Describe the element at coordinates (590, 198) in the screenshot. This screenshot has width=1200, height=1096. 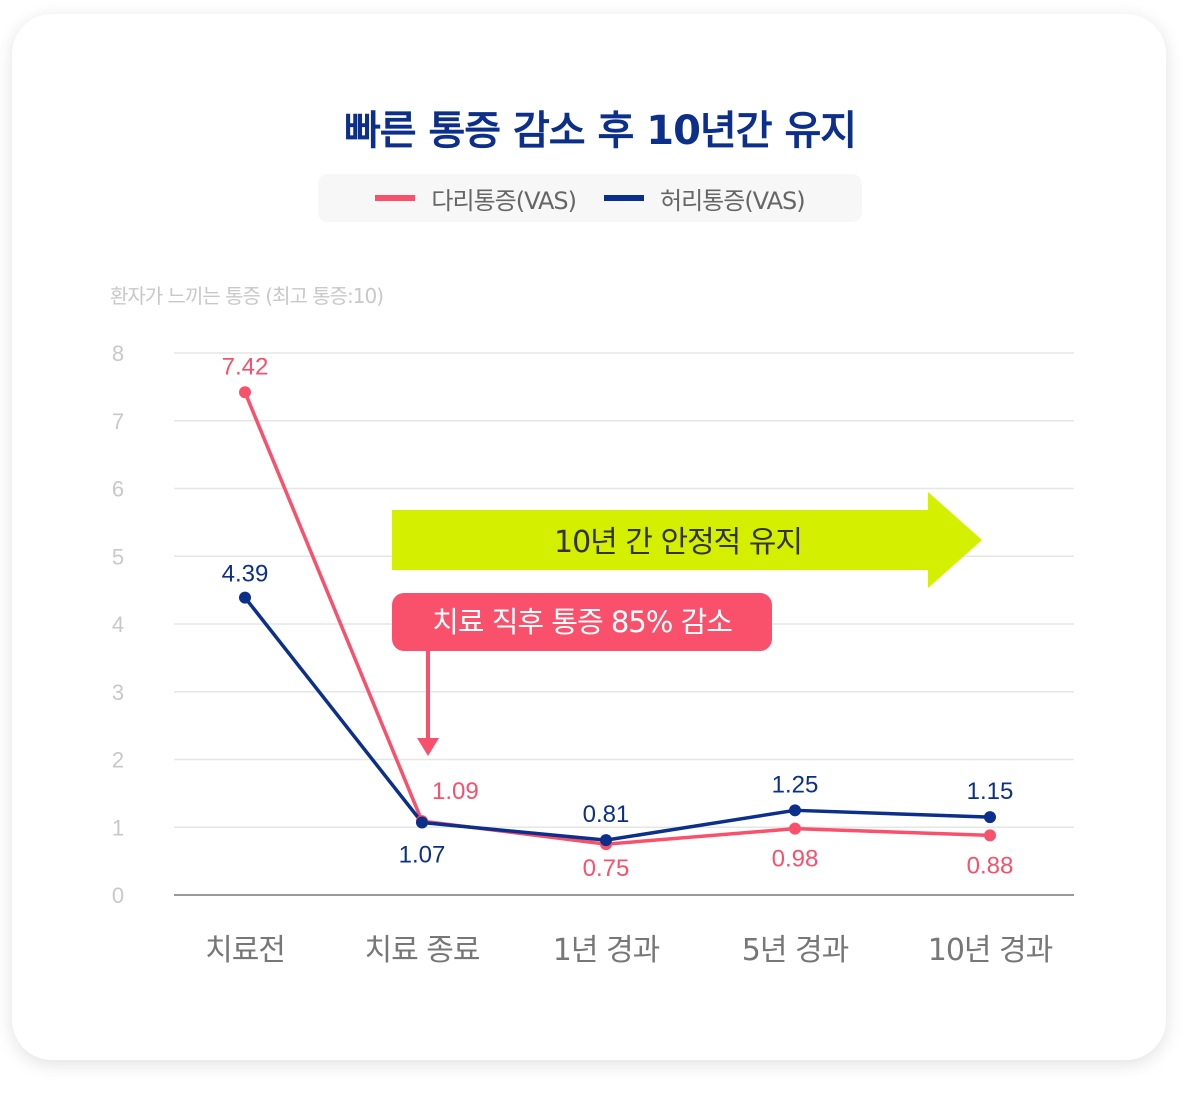
I see `legend: 다리통증(VAS) 허리통증(VAS)` at that location.